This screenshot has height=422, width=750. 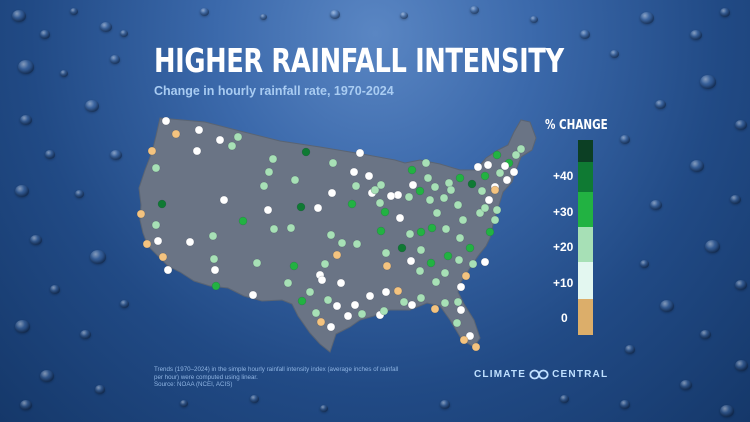 I want to click on climate-central-logo: CLIMATE CENTRAL, so click(x=541, y=374).